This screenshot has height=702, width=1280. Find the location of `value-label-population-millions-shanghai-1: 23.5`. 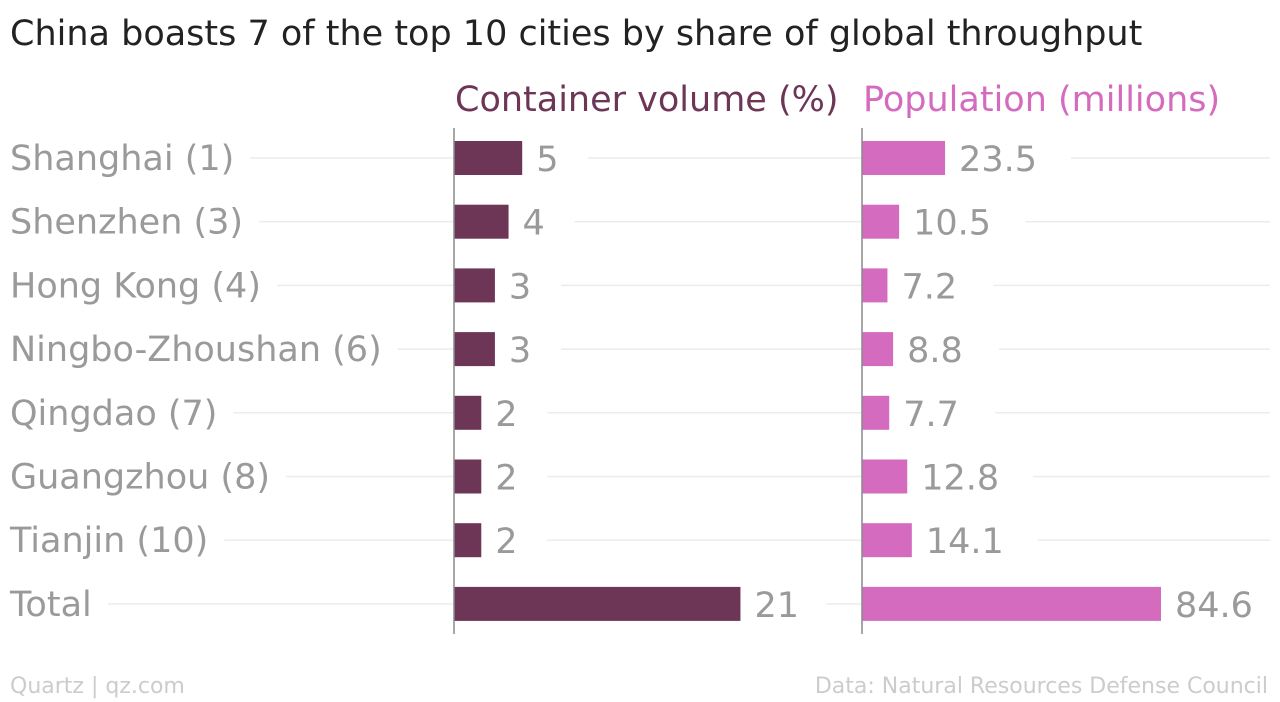

value-label-population-millions-shanghai-1: 23.5 is located at coordinates (998, 160).